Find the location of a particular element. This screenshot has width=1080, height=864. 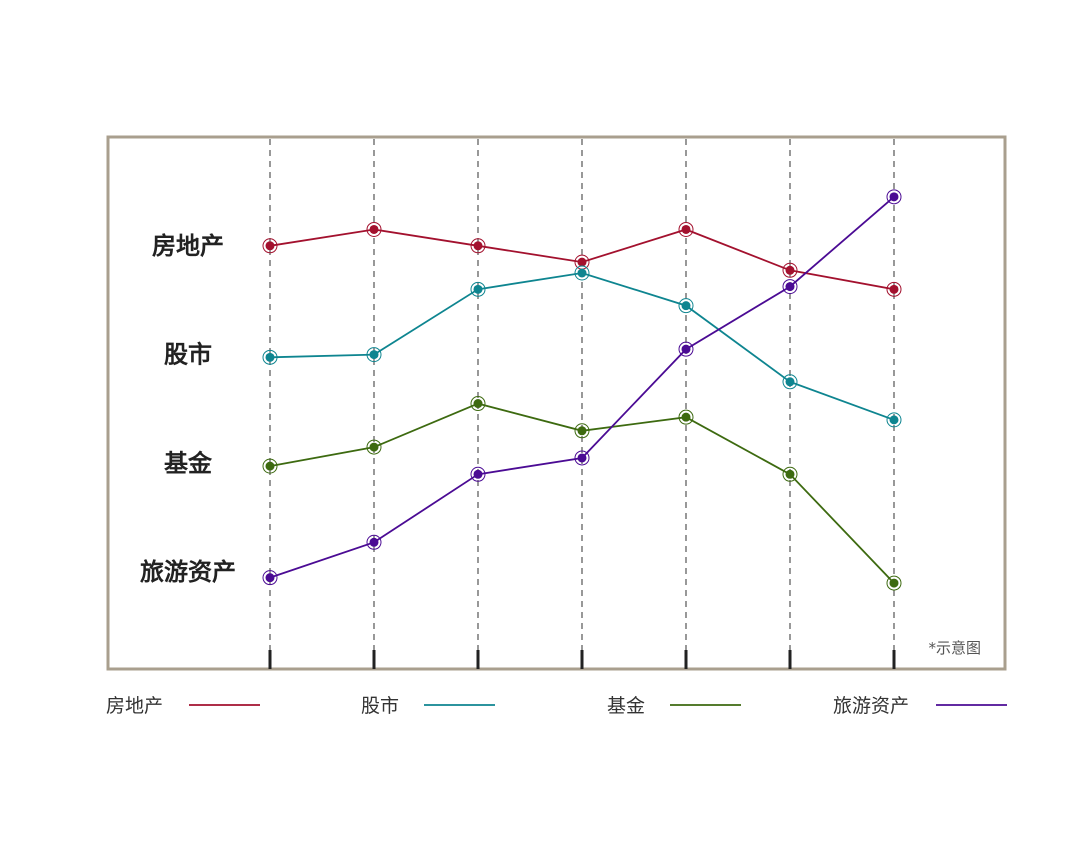

row-label: 基金 is located at coordinates (188, 463).